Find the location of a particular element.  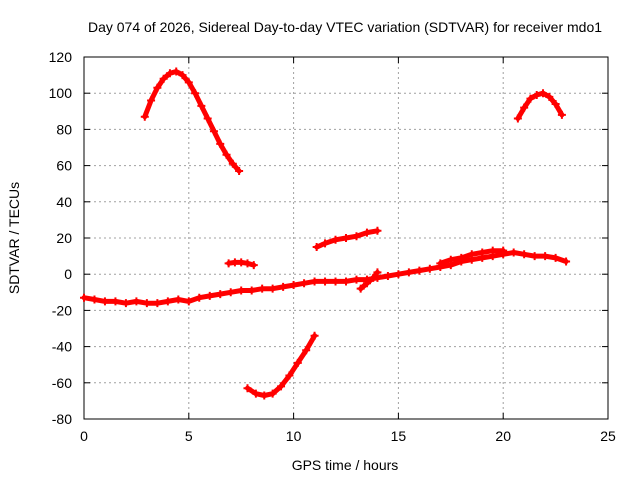

y-tick-label: 120 is located at coordinates (61, 57).